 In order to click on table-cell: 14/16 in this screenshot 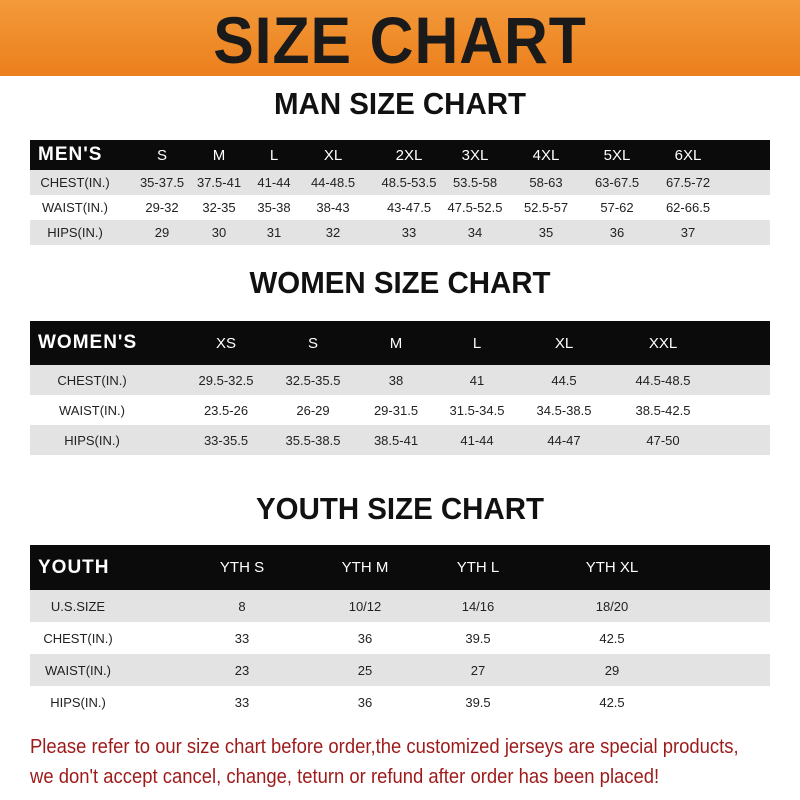, I will do `click(478, 606)`.